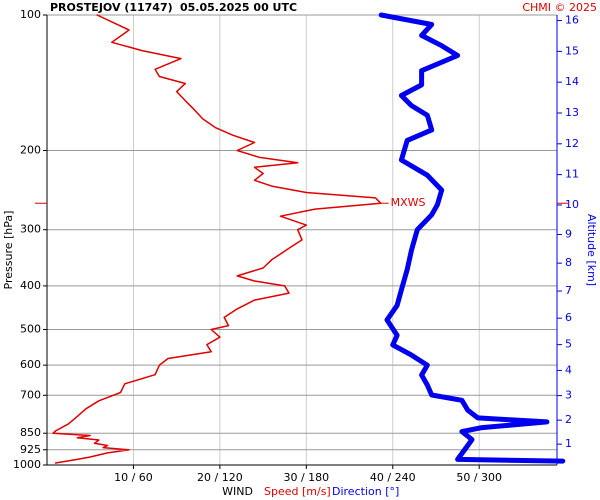 Image resolution: width=600 pixels, height=500 pixels. Describe the element at coordinates (568, 395) in the screenshot. I see `y2-tick-label: 3` at that location.